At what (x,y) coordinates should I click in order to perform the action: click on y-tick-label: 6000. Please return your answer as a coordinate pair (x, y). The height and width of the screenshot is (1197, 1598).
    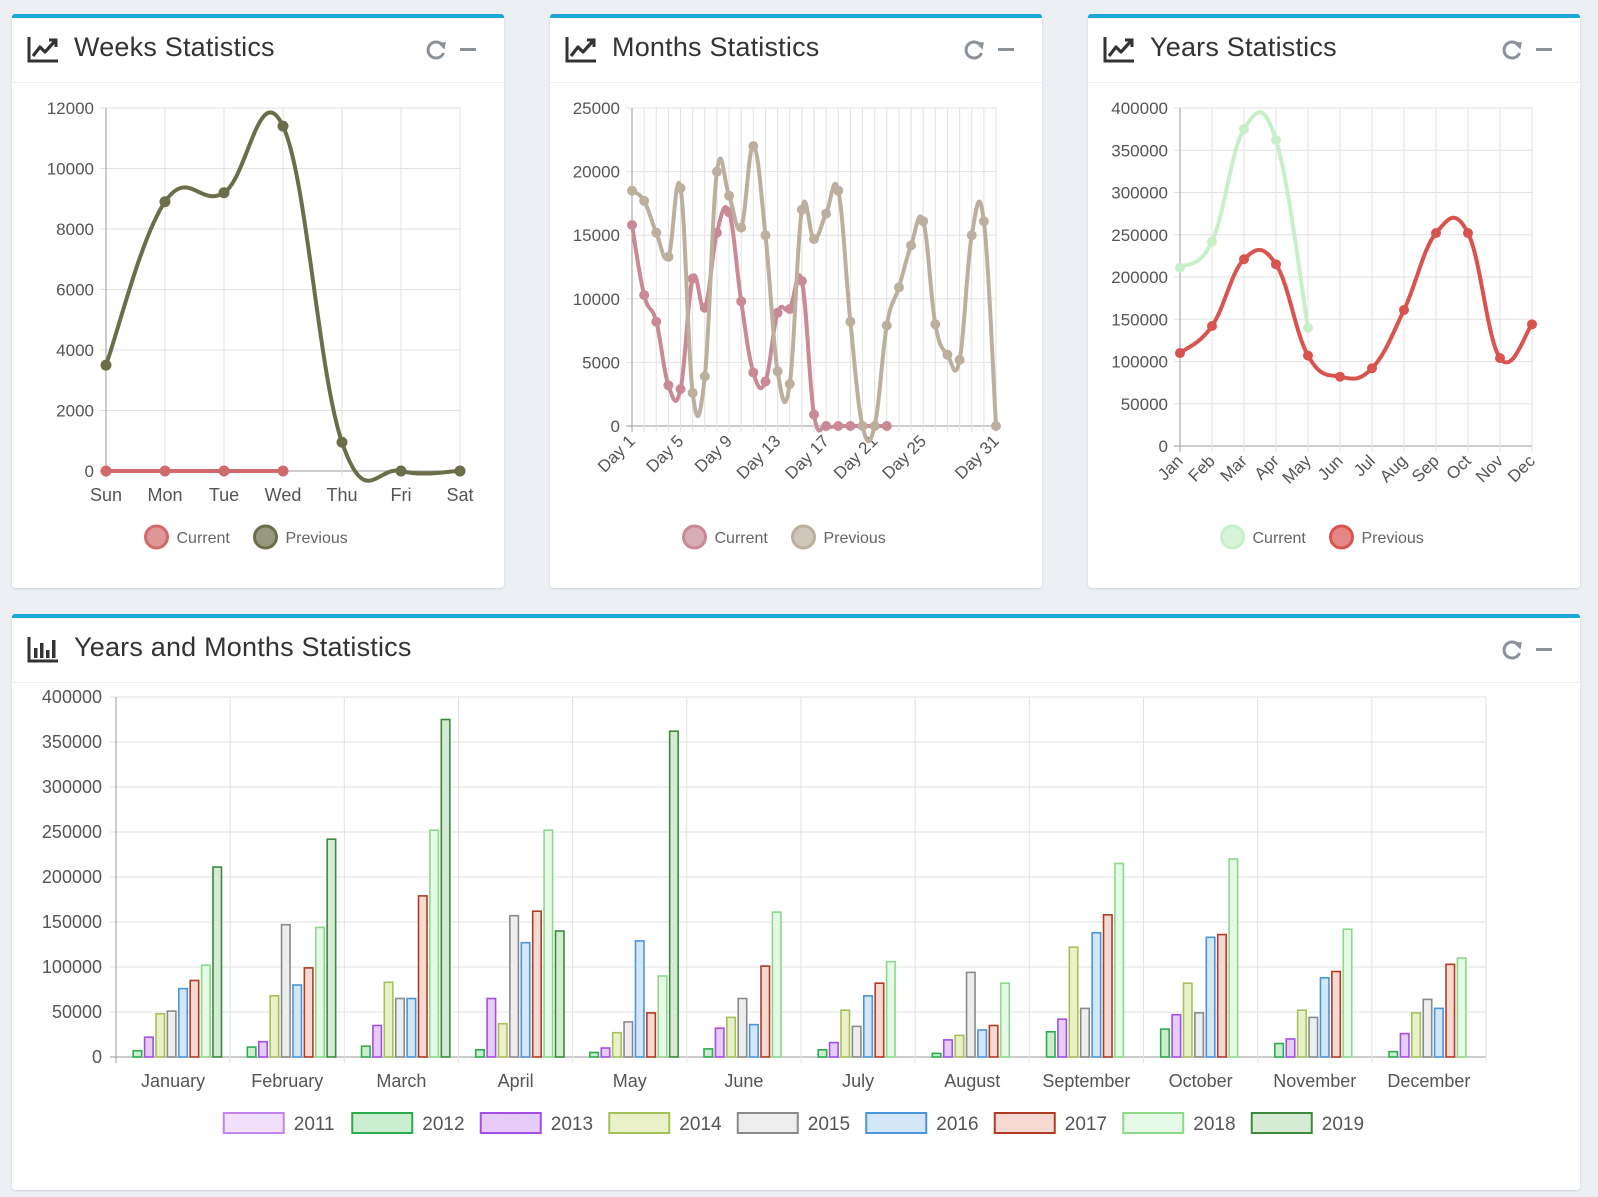
    Looking at the image, I should click on (75, 290).